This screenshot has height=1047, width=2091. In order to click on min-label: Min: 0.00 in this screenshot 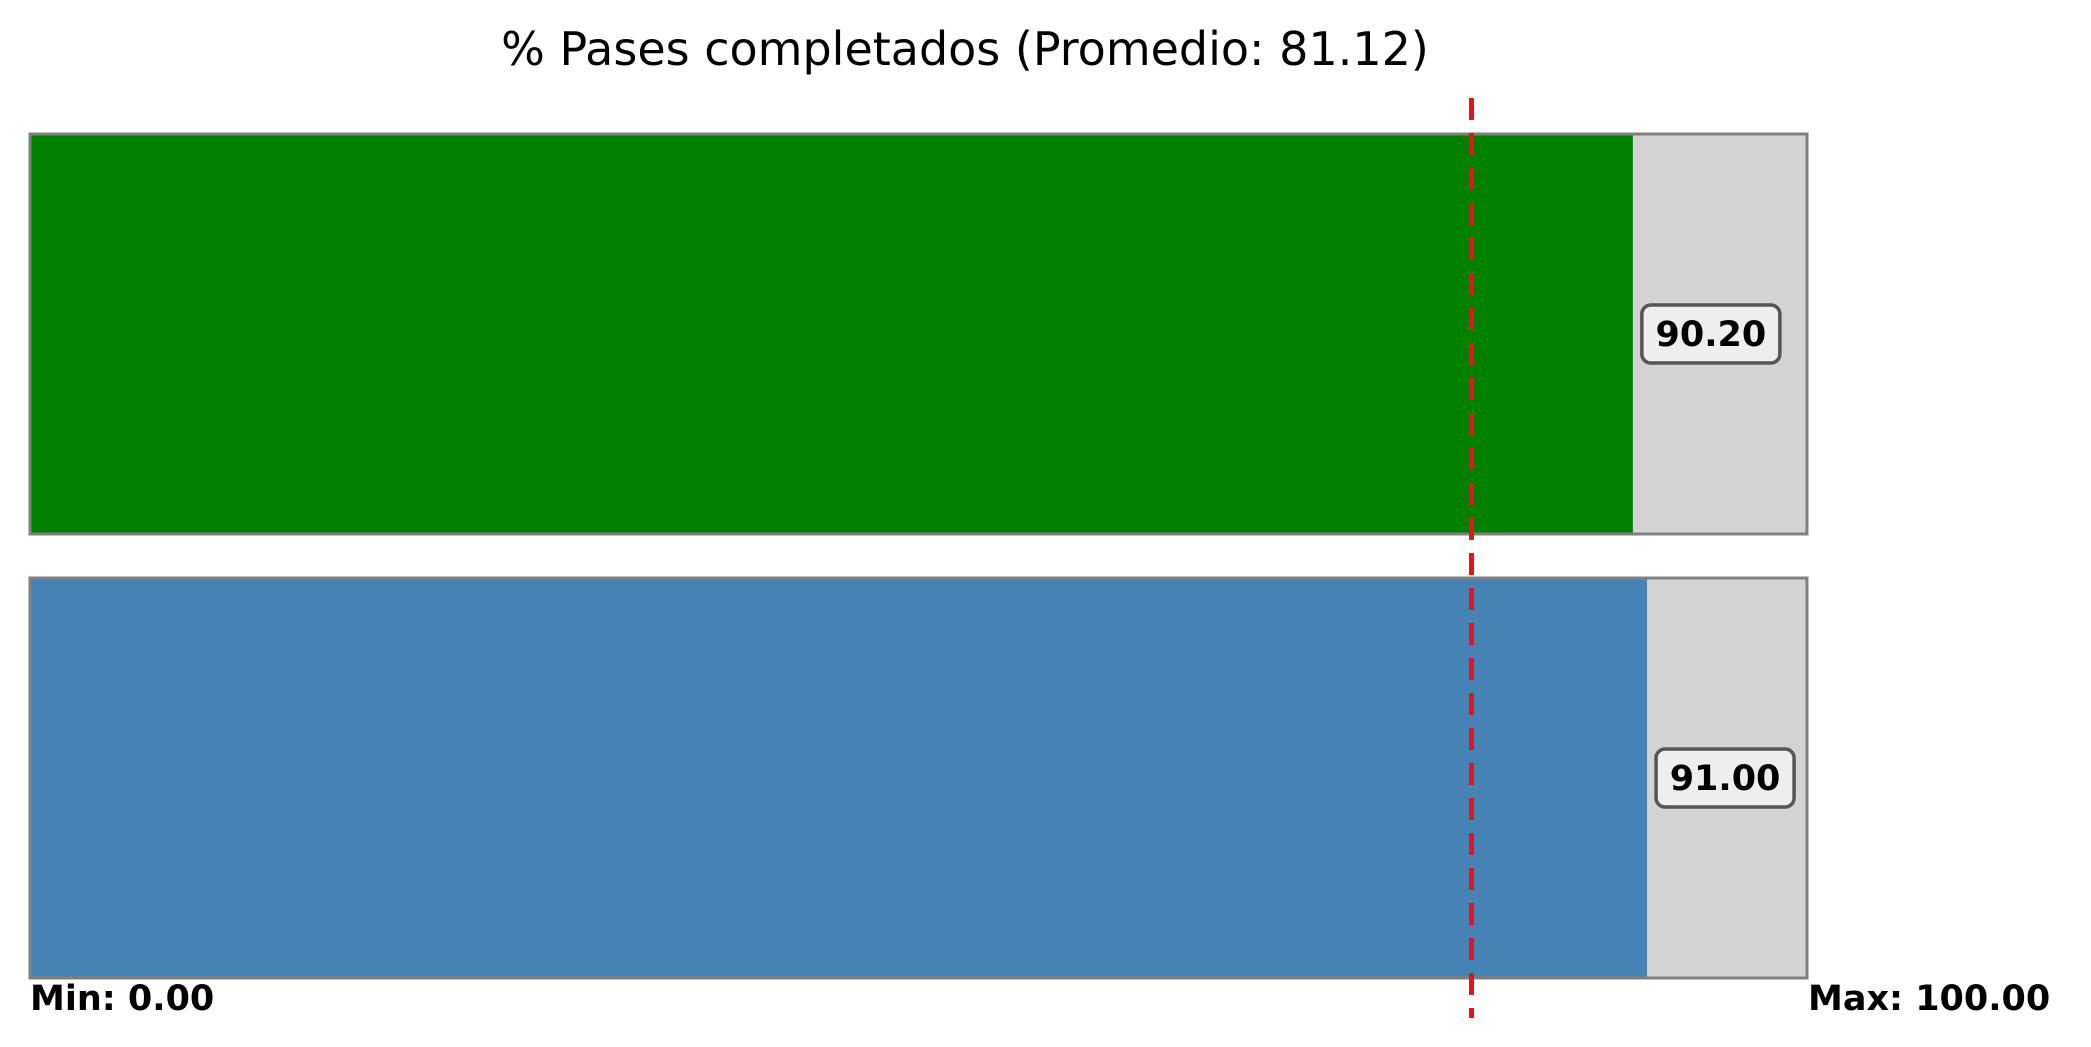, I will do `click(122, 999)`.